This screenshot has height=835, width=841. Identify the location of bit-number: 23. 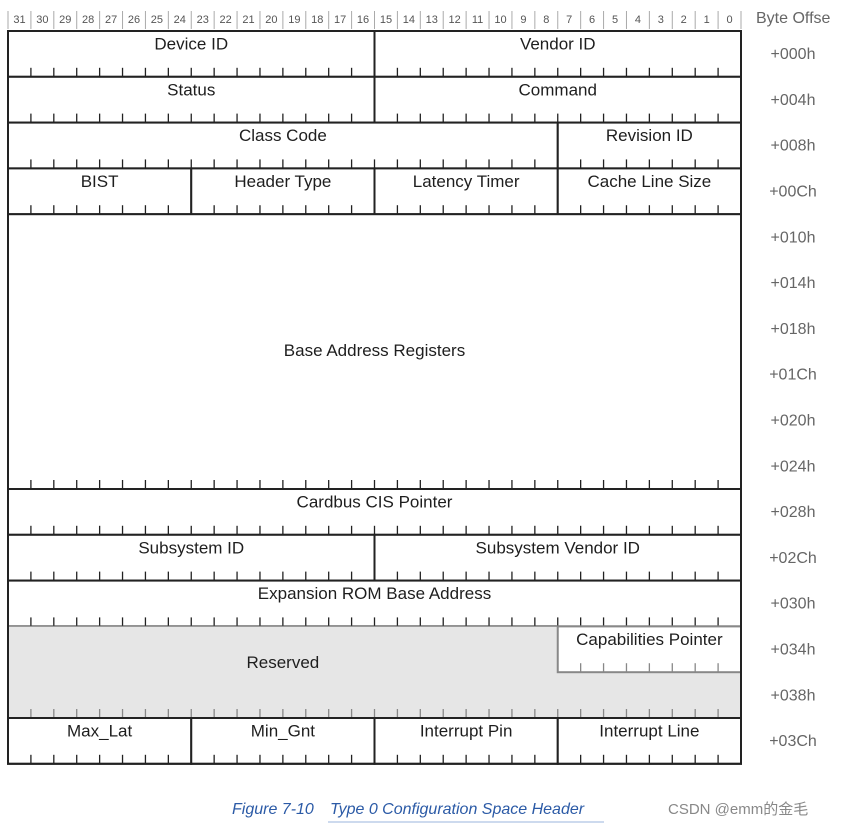
(203, 20).